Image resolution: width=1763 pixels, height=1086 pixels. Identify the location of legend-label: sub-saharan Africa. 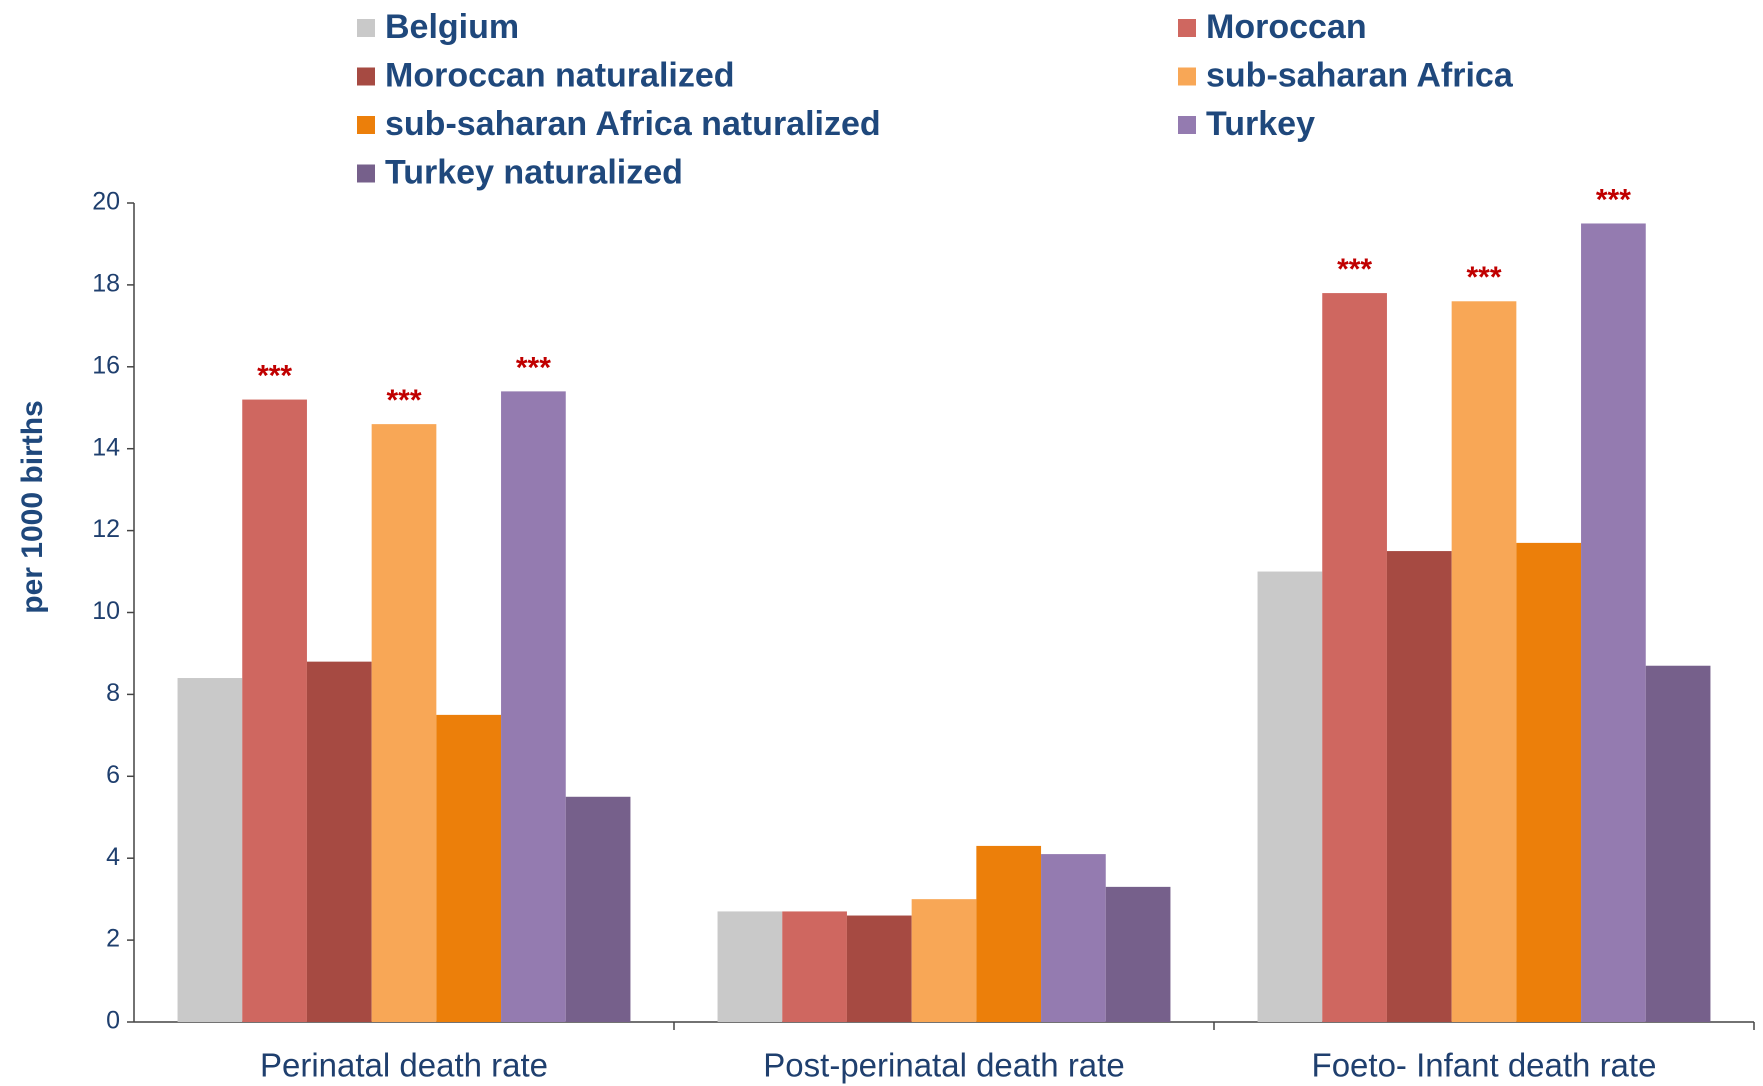
(1360, 75).